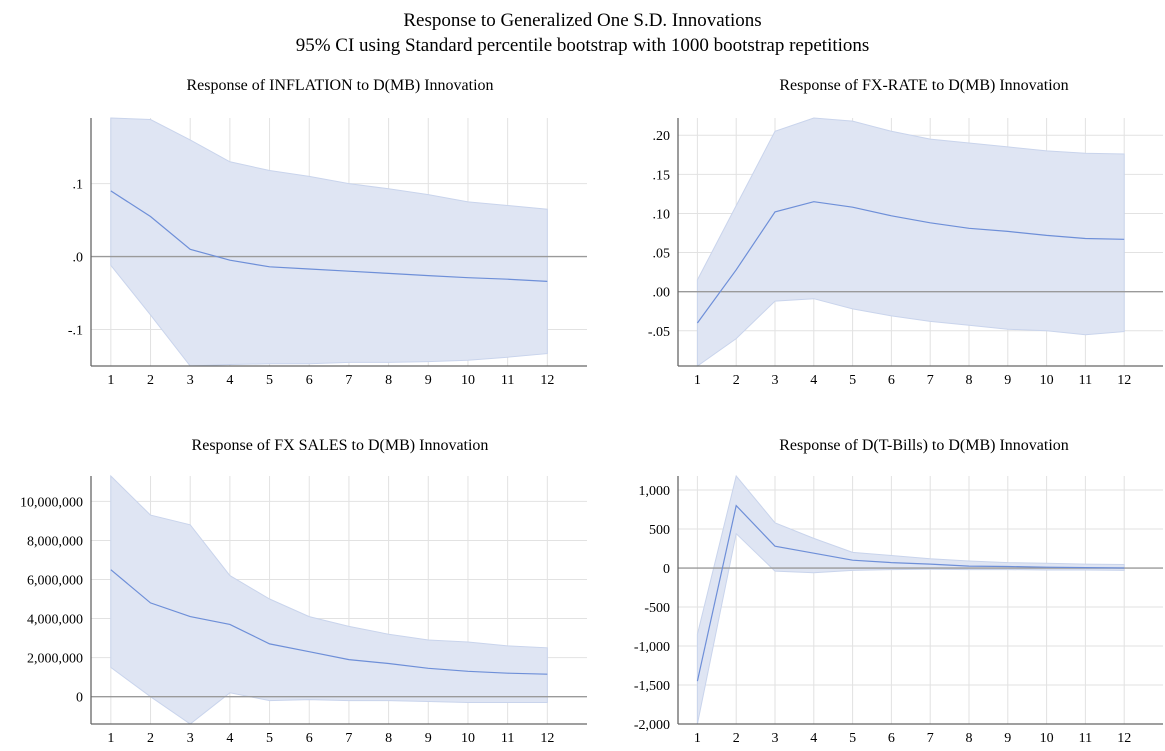  I want to click on y-tick-label: .15, so click(662, 175).